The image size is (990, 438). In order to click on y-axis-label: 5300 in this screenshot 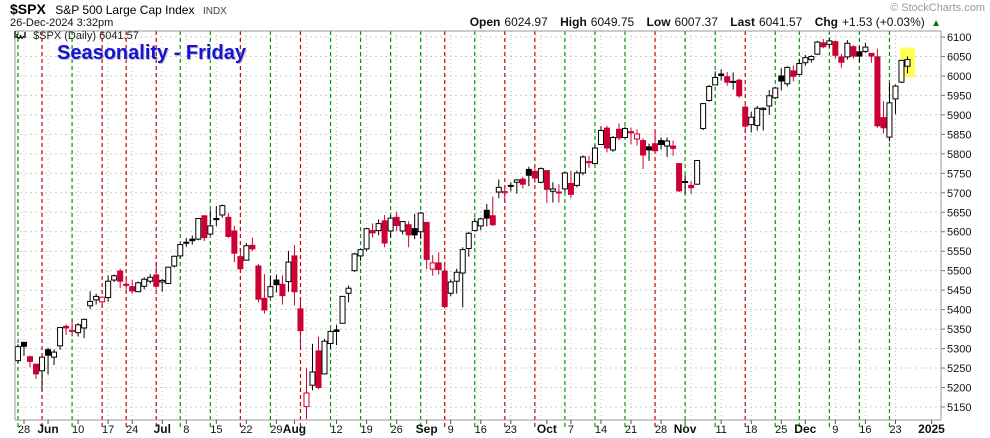, I will do `click(959, 350)`.